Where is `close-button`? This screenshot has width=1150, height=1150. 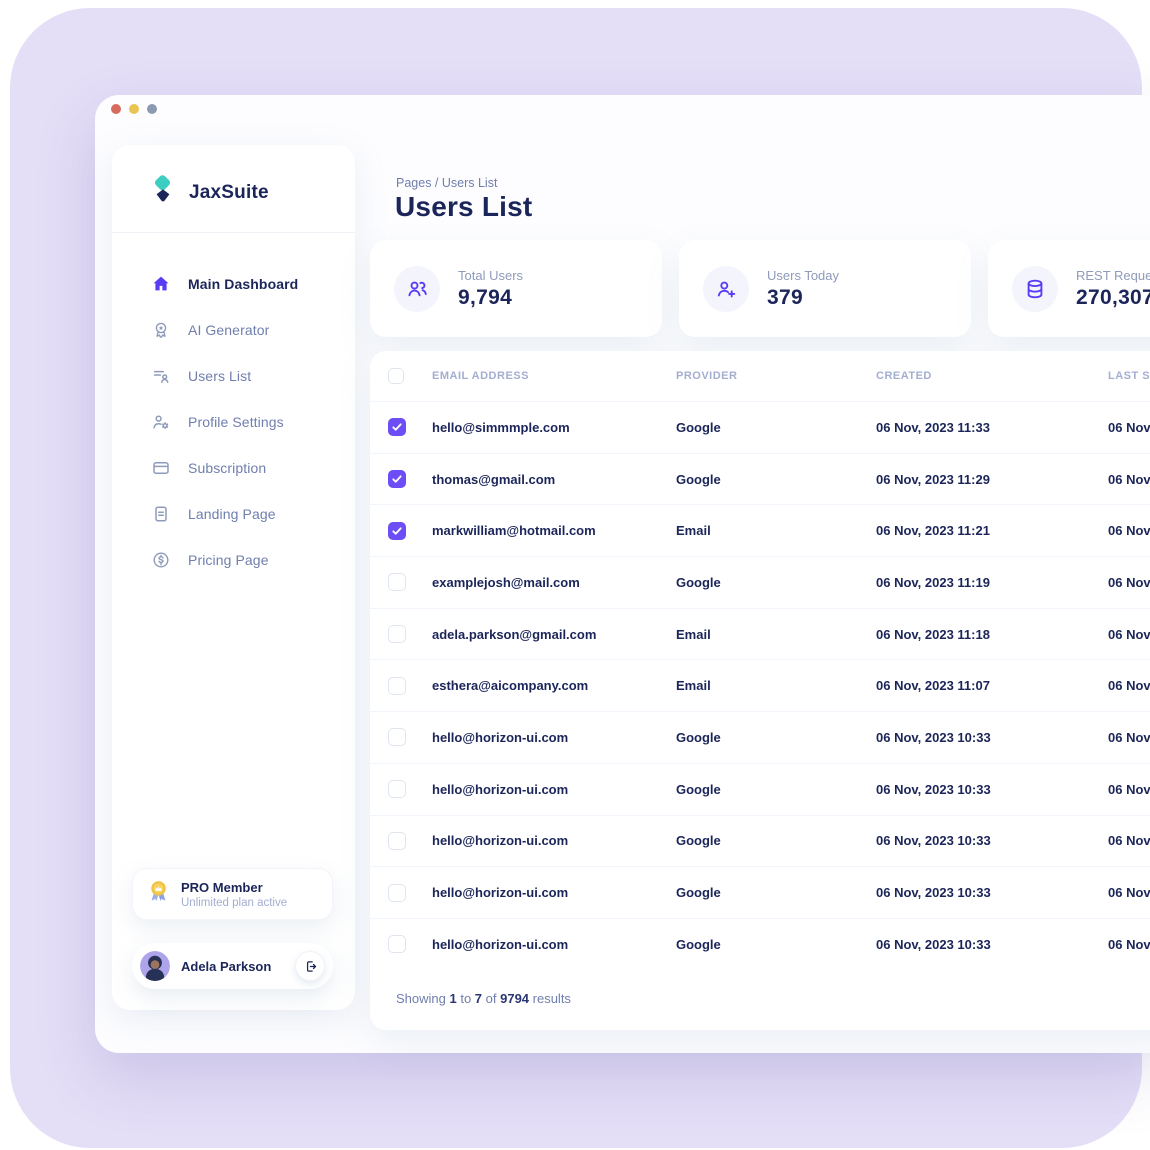 close-button is located at coordinates (116, 109).